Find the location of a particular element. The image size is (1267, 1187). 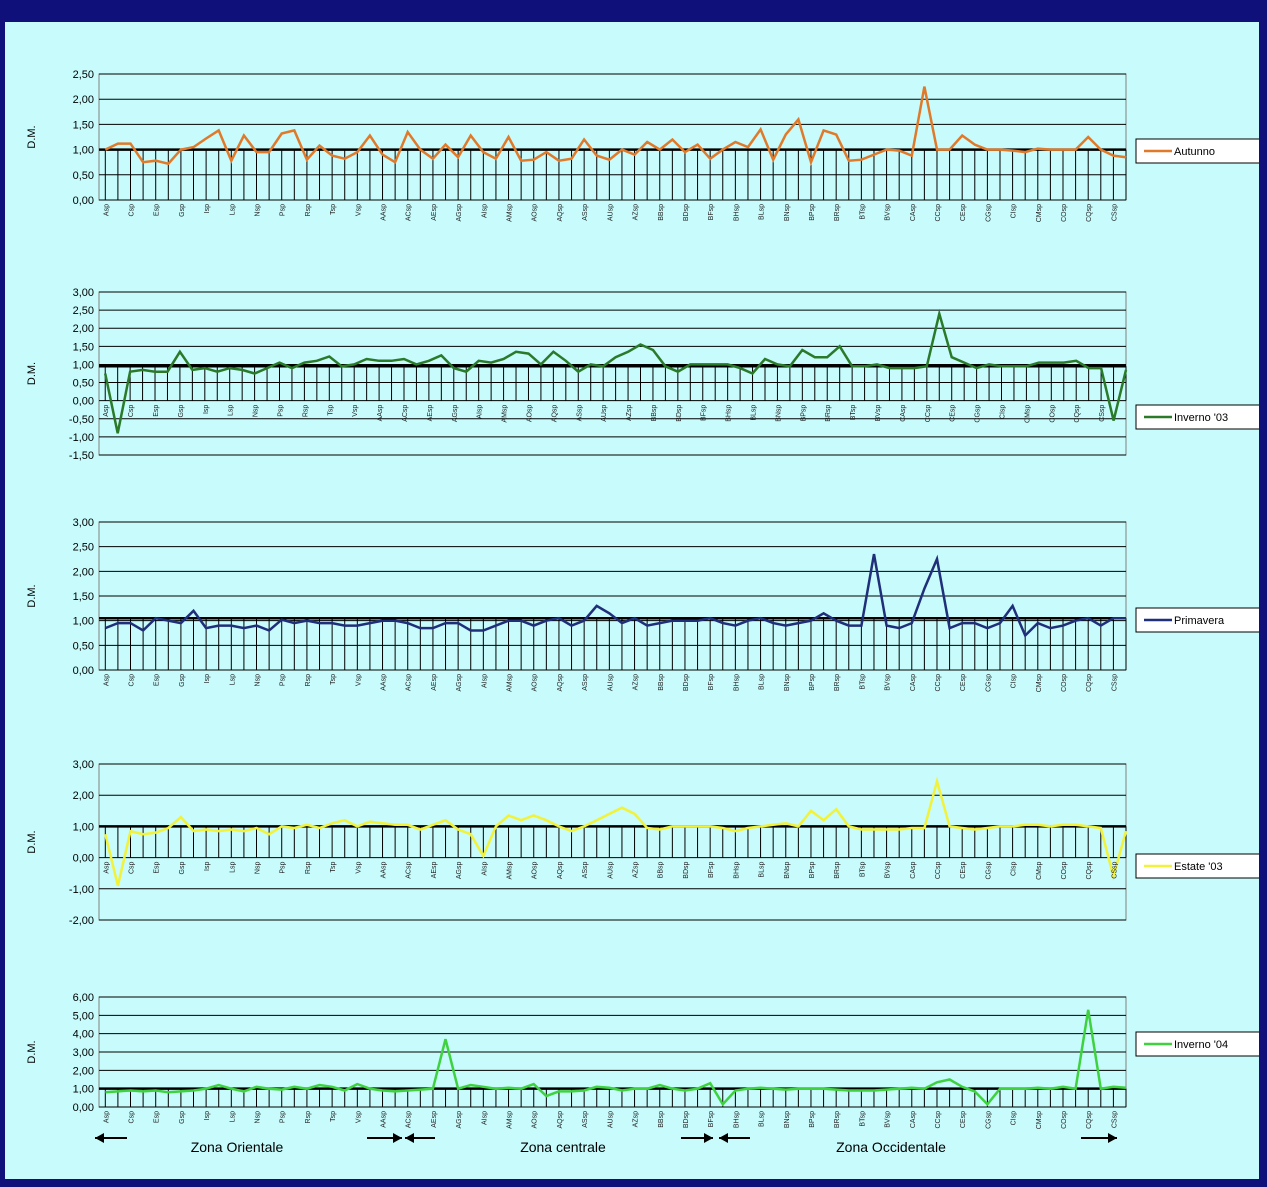

category-label: AAsp is located at coordinates (384, 1119).